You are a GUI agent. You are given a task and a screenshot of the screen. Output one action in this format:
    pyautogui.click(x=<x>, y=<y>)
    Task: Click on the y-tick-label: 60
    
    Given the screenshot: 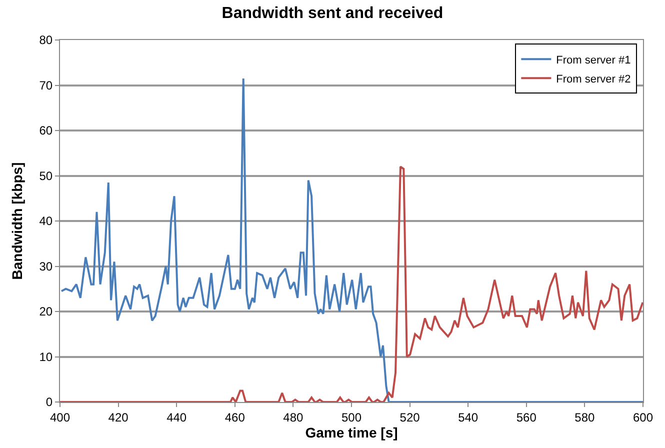 What is the action you would take?
    pyautogui.click(x=46, y=131)
    